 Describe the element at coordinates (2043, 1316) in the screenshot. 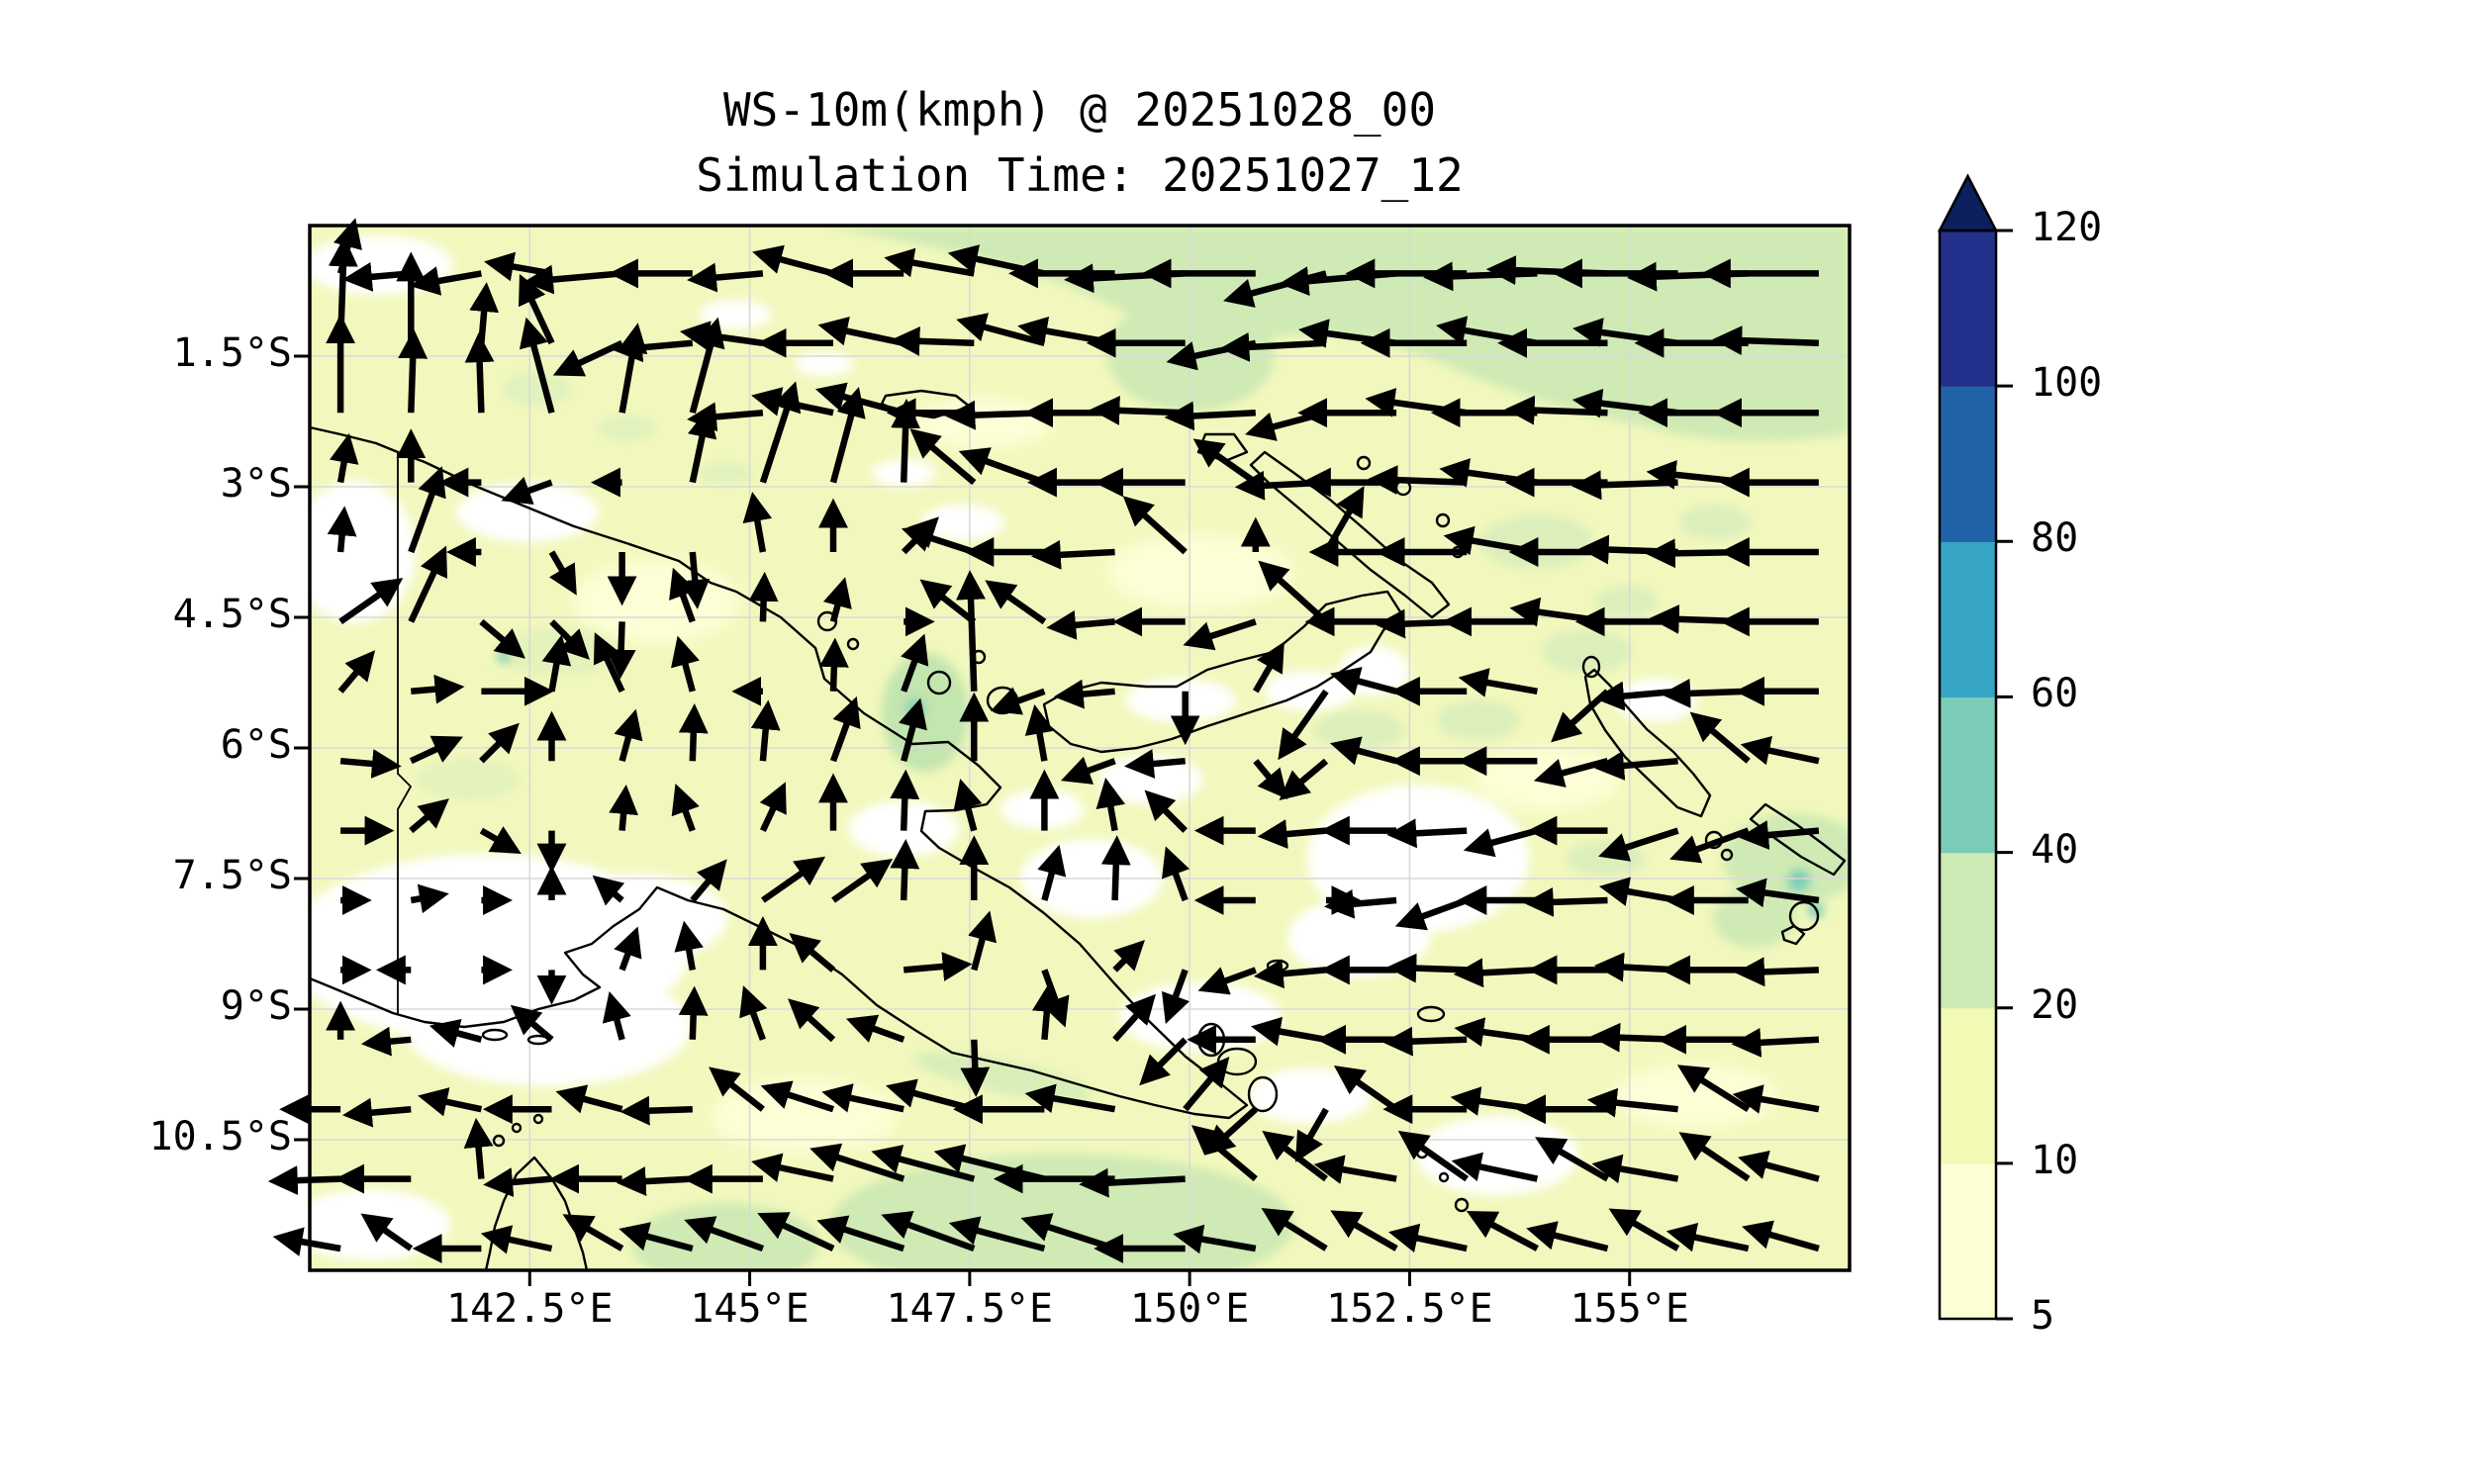

I see `colorbar-tick-label: 5` at that location.